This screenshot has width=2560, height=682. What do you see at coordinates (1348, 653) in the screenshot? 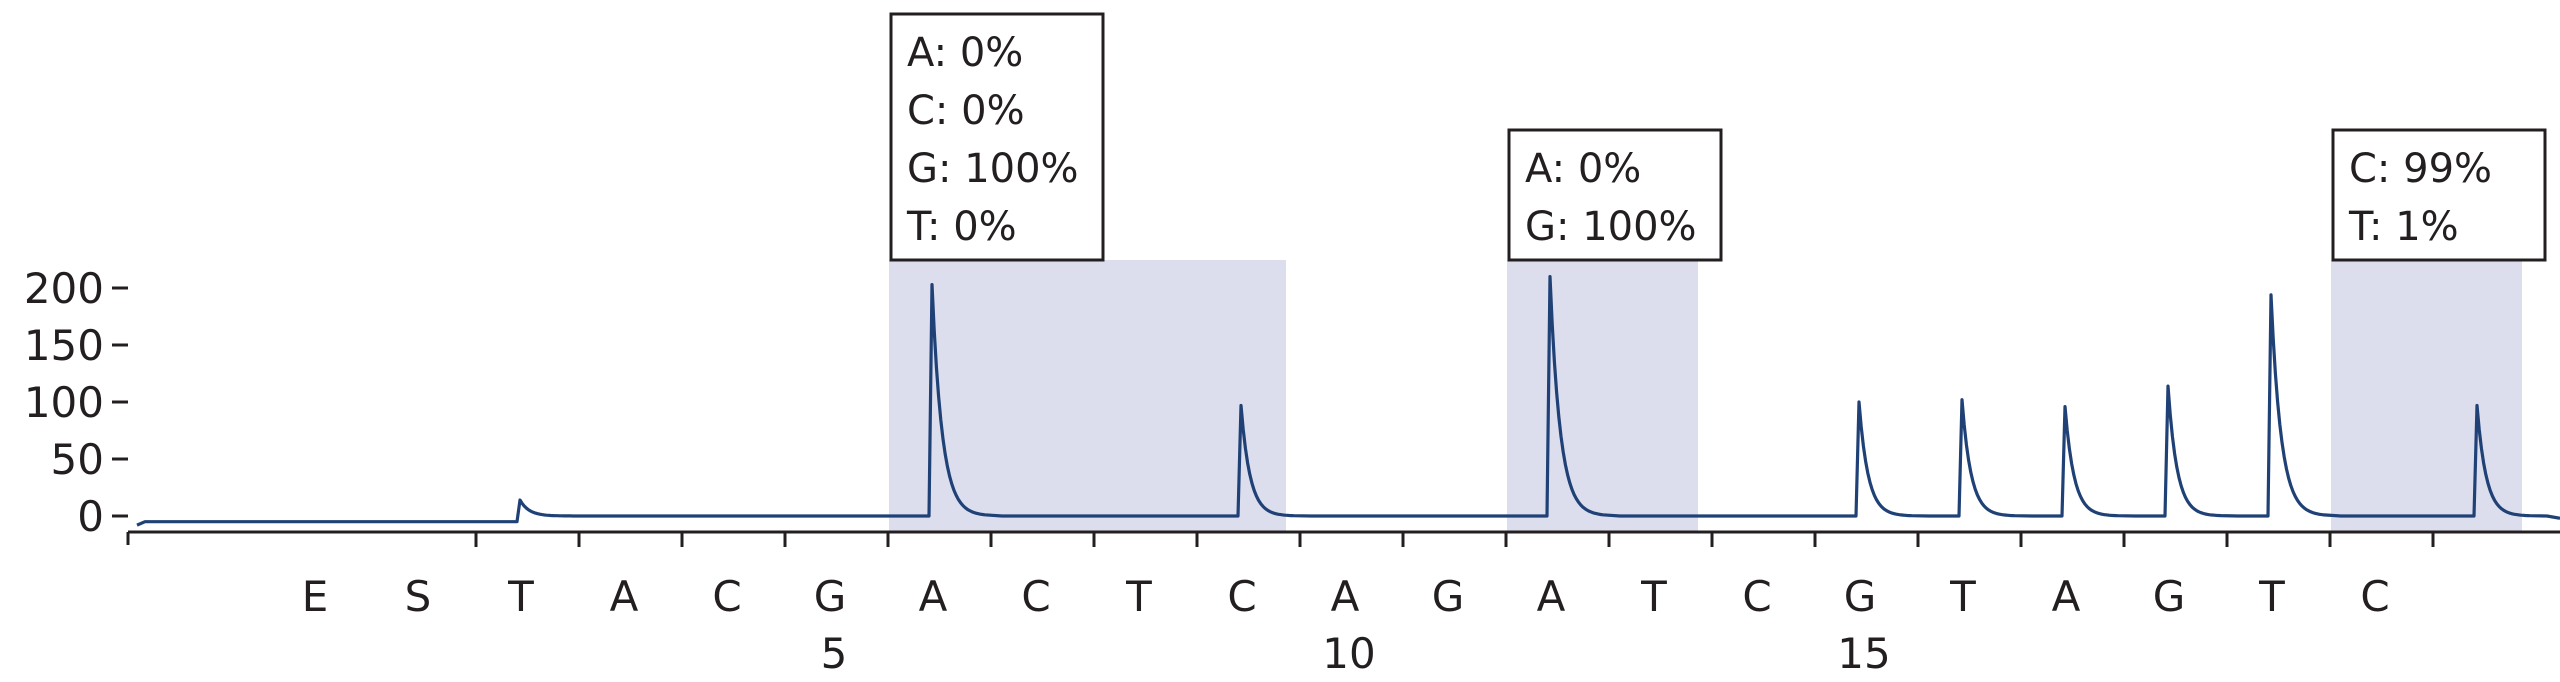
I see `position-label: 10` at bounding box center [1348, 653].